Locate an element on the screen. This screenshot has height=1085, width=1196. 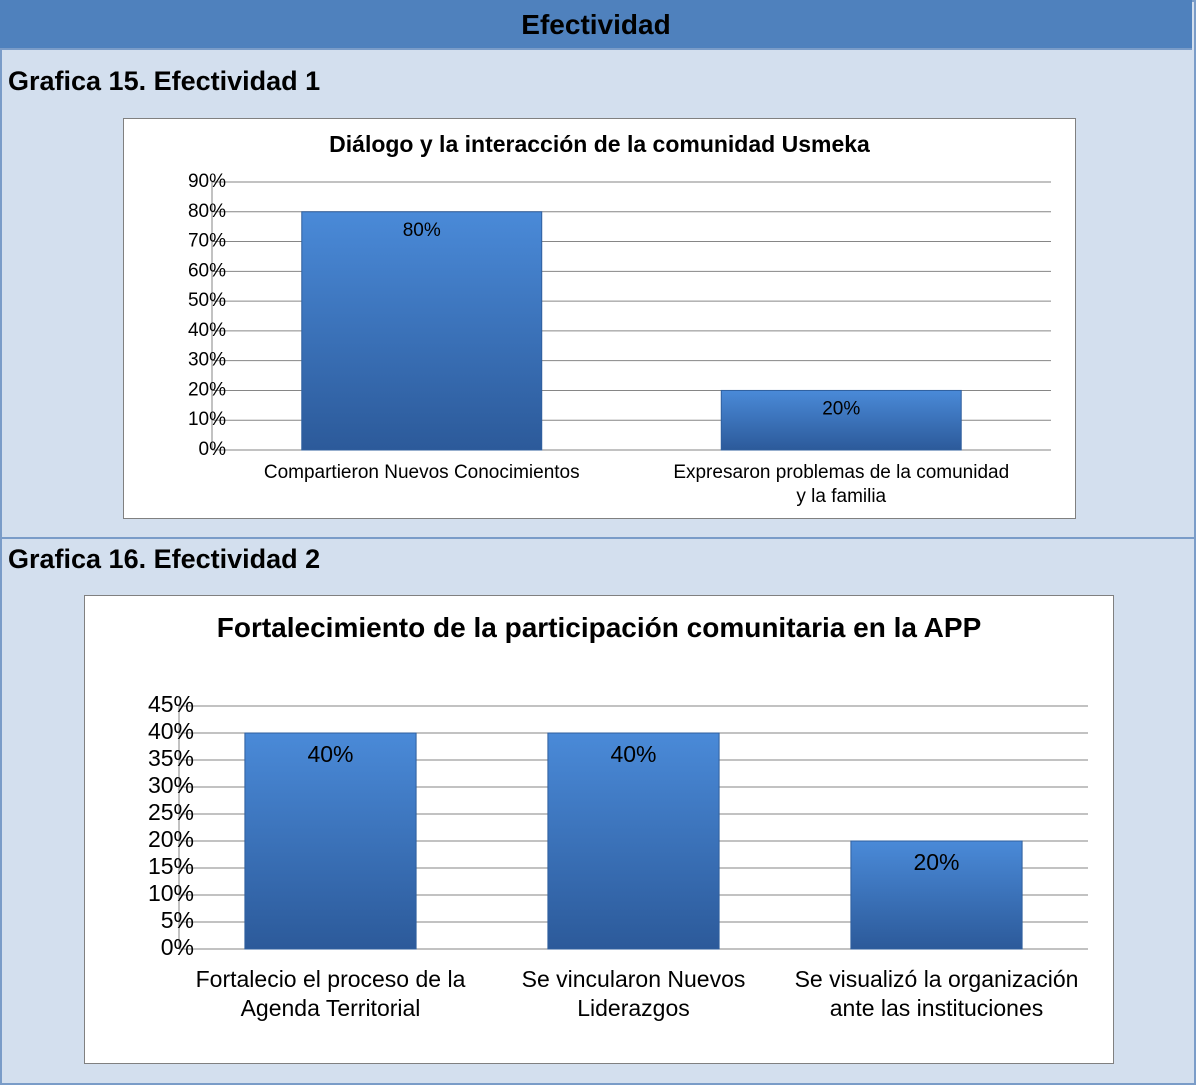
y-tick-label: 90% is located at coordinates (207, 181).